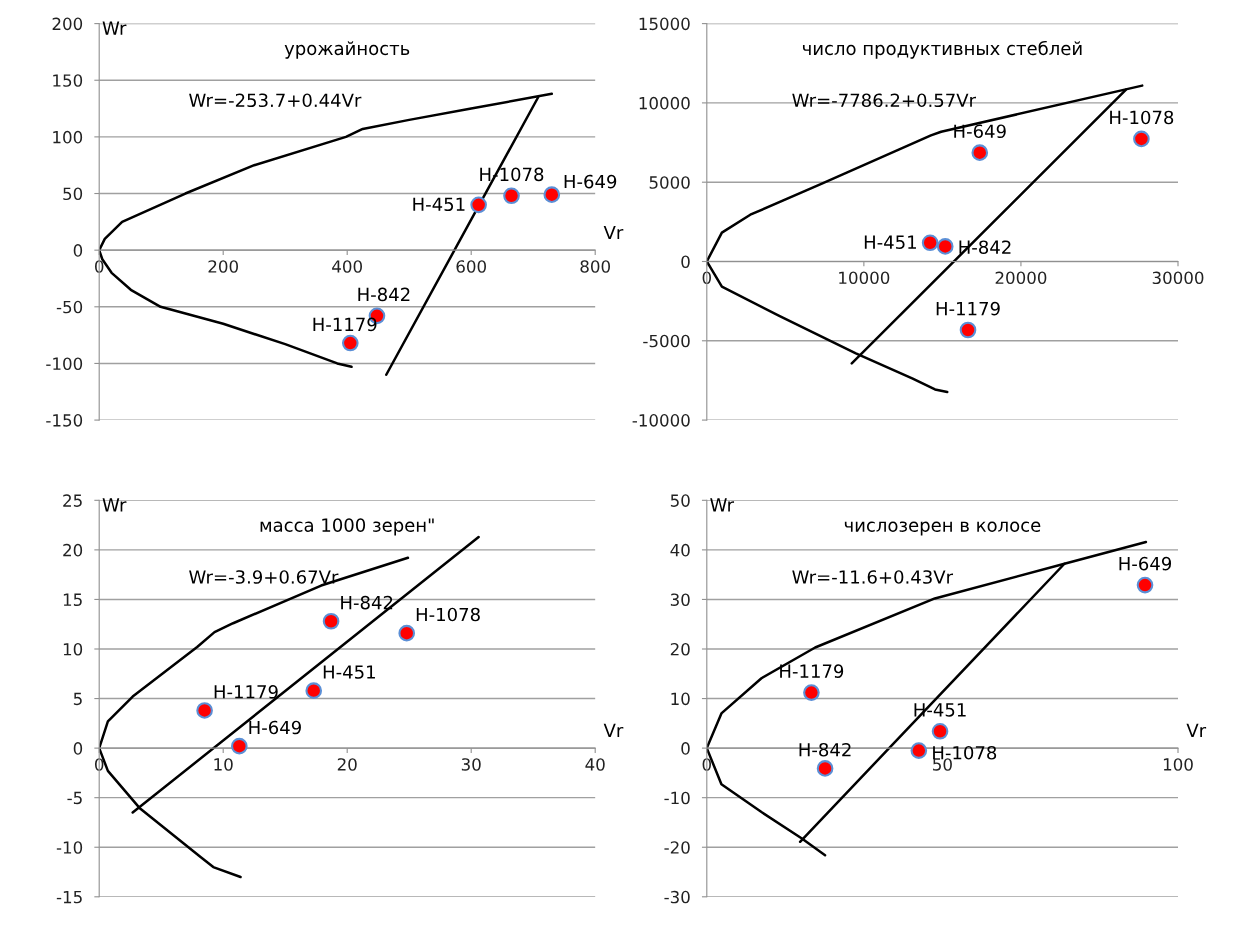 The image size is (1240, 944). I want to click on y-tick-label: 15000, so click(664, 24).